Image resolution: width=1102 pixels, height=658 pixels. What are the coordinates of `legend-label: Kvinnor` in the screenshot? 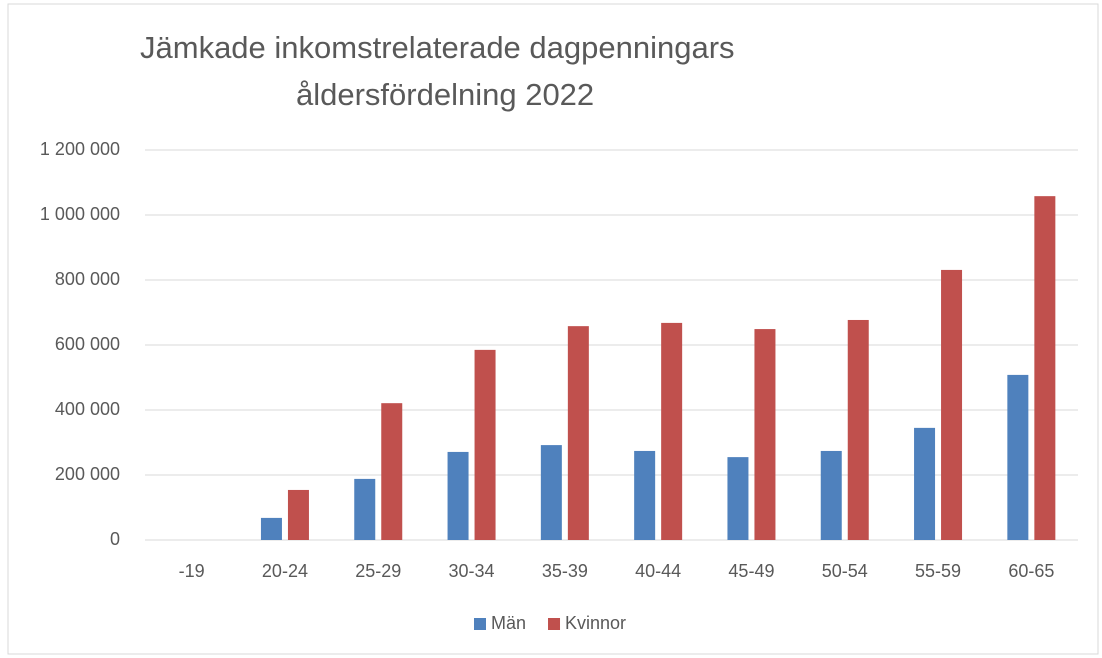 It's located at (595, 623).